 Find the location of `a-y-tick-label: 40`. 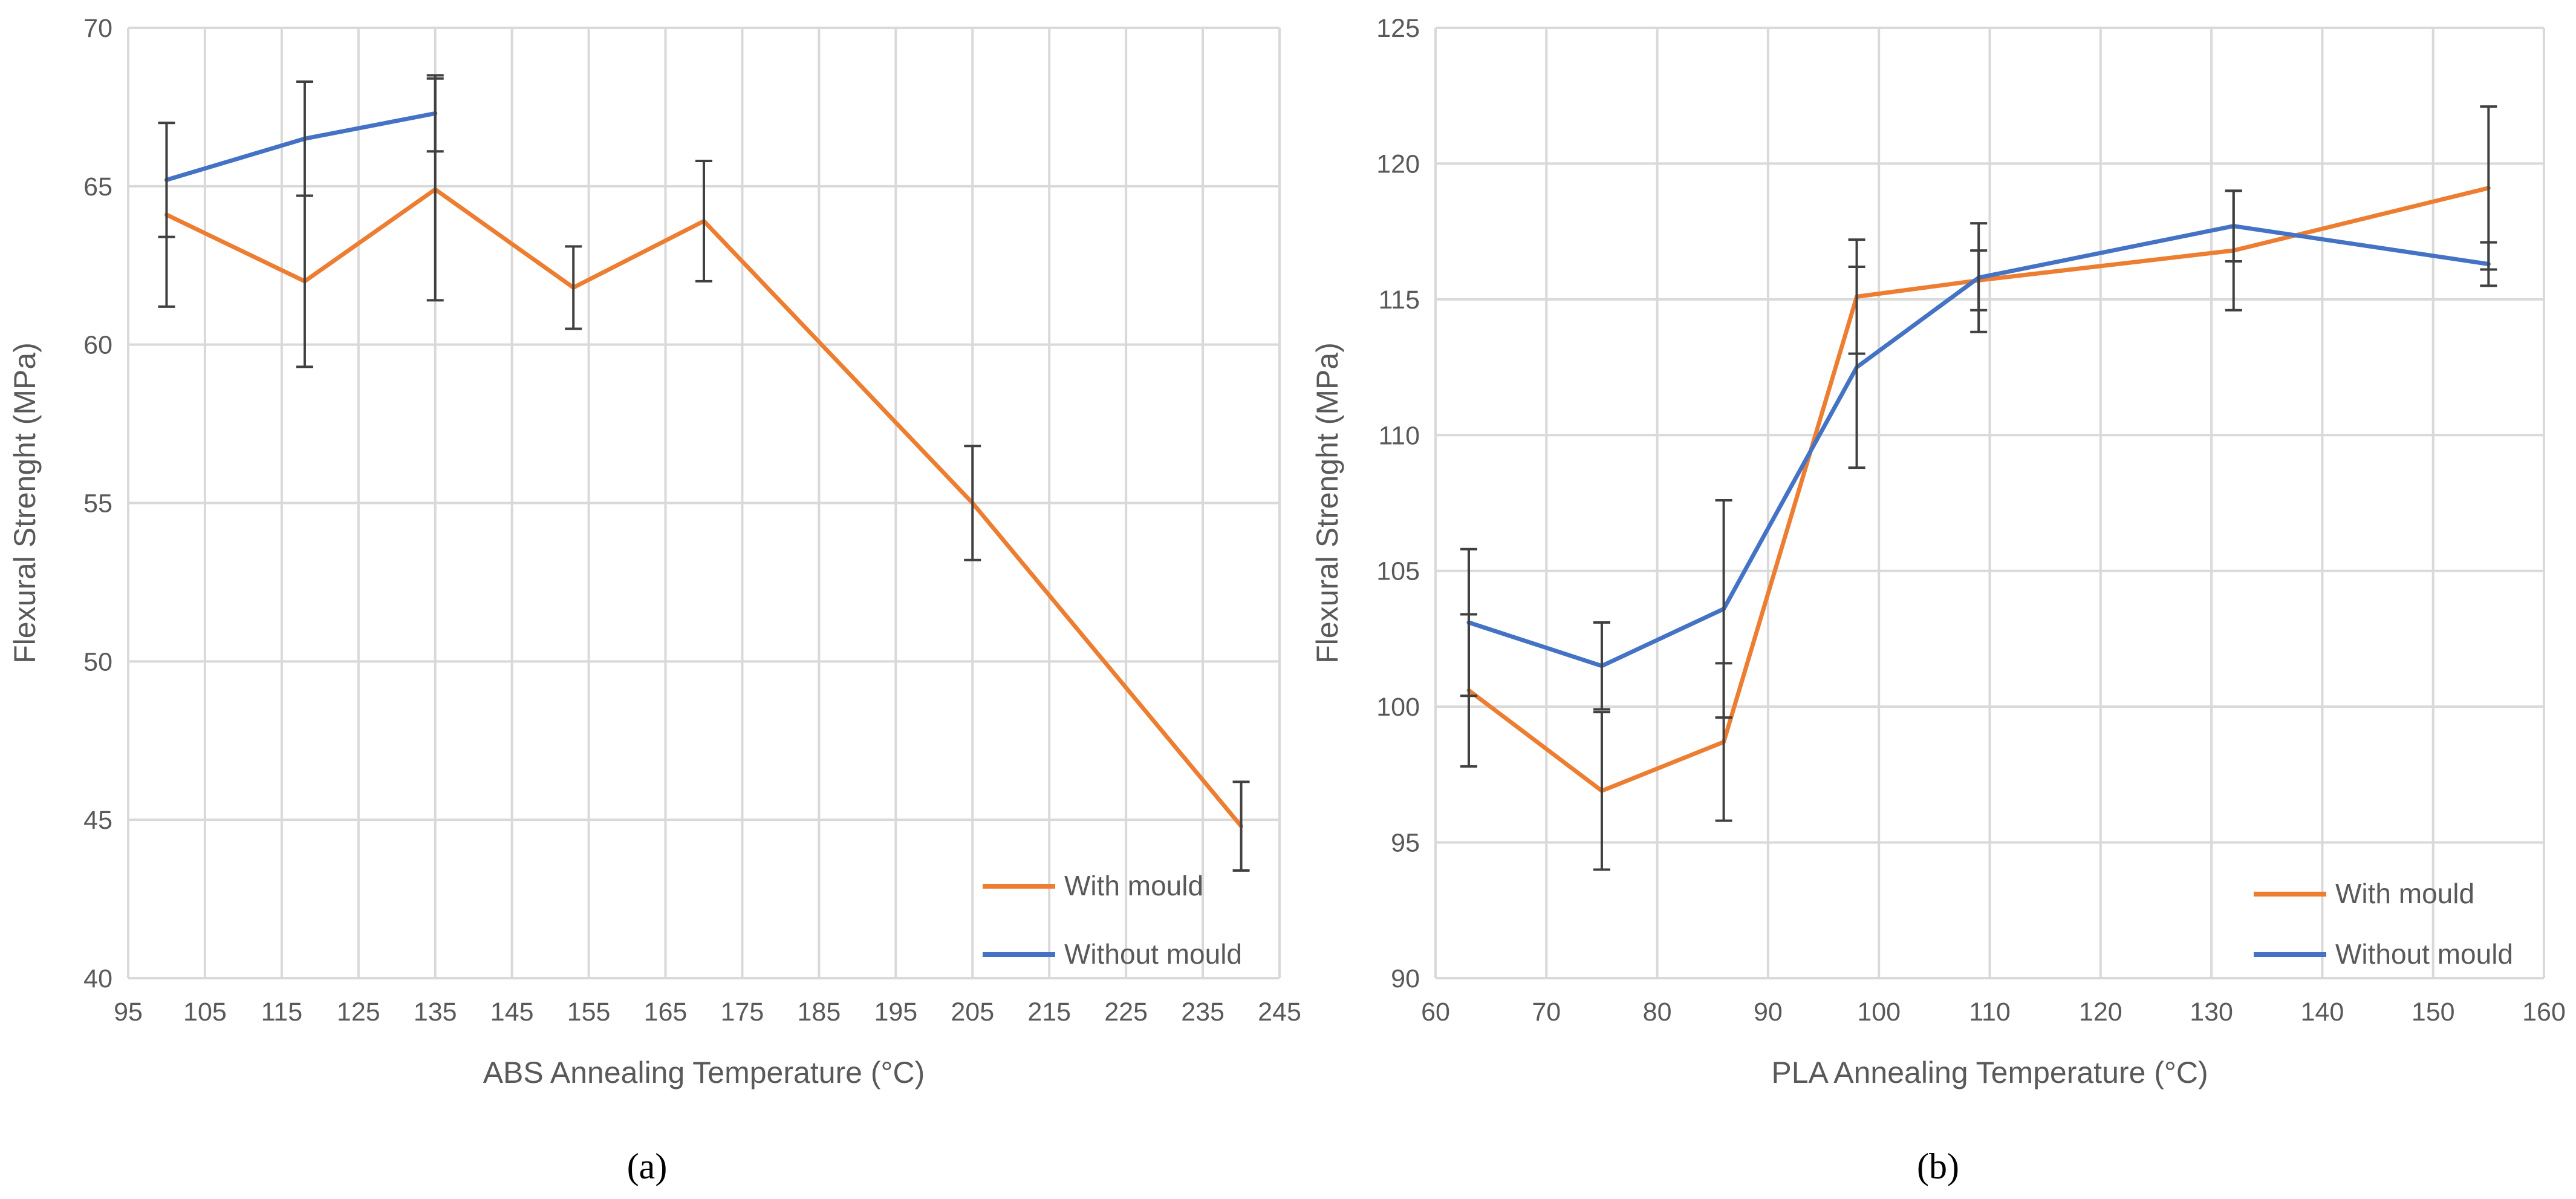

a-y-tick-label: 40 is located at coordinates (97, 978).